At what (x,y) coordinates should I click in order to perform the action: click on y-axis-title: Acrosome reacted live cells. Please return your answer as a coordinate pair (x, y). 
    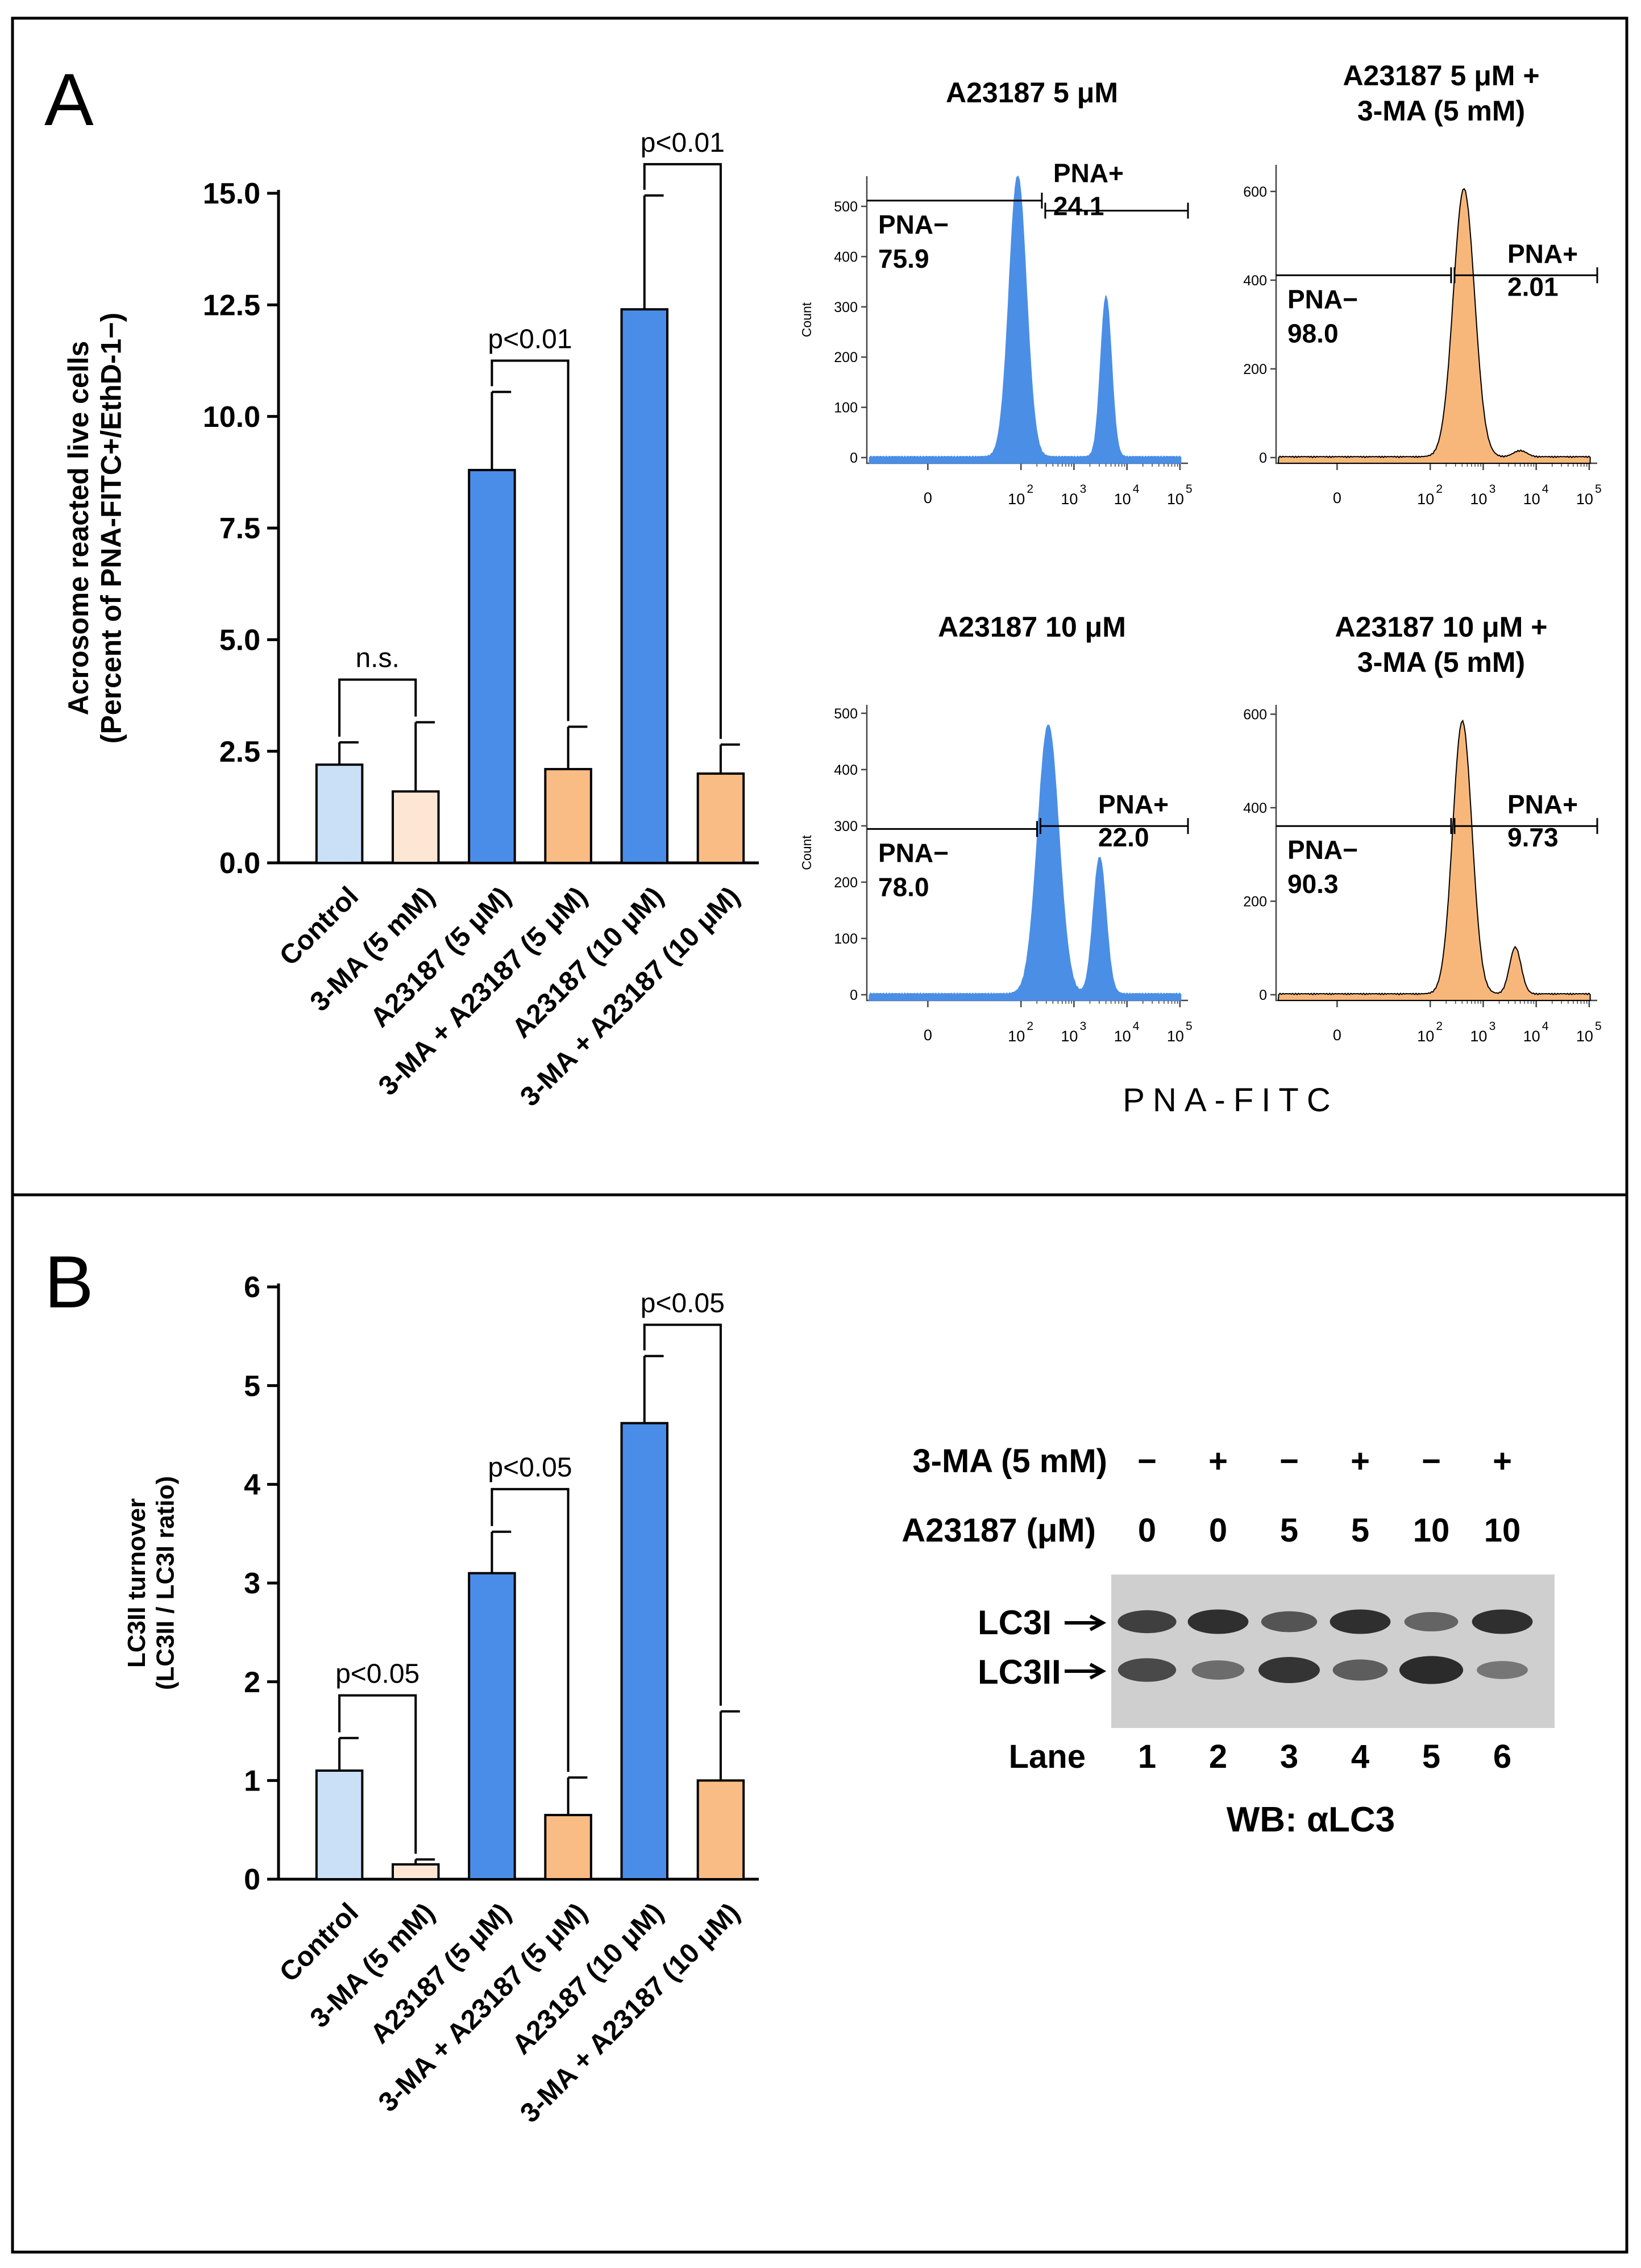
    Looking at the image, I should click on (78, 528).